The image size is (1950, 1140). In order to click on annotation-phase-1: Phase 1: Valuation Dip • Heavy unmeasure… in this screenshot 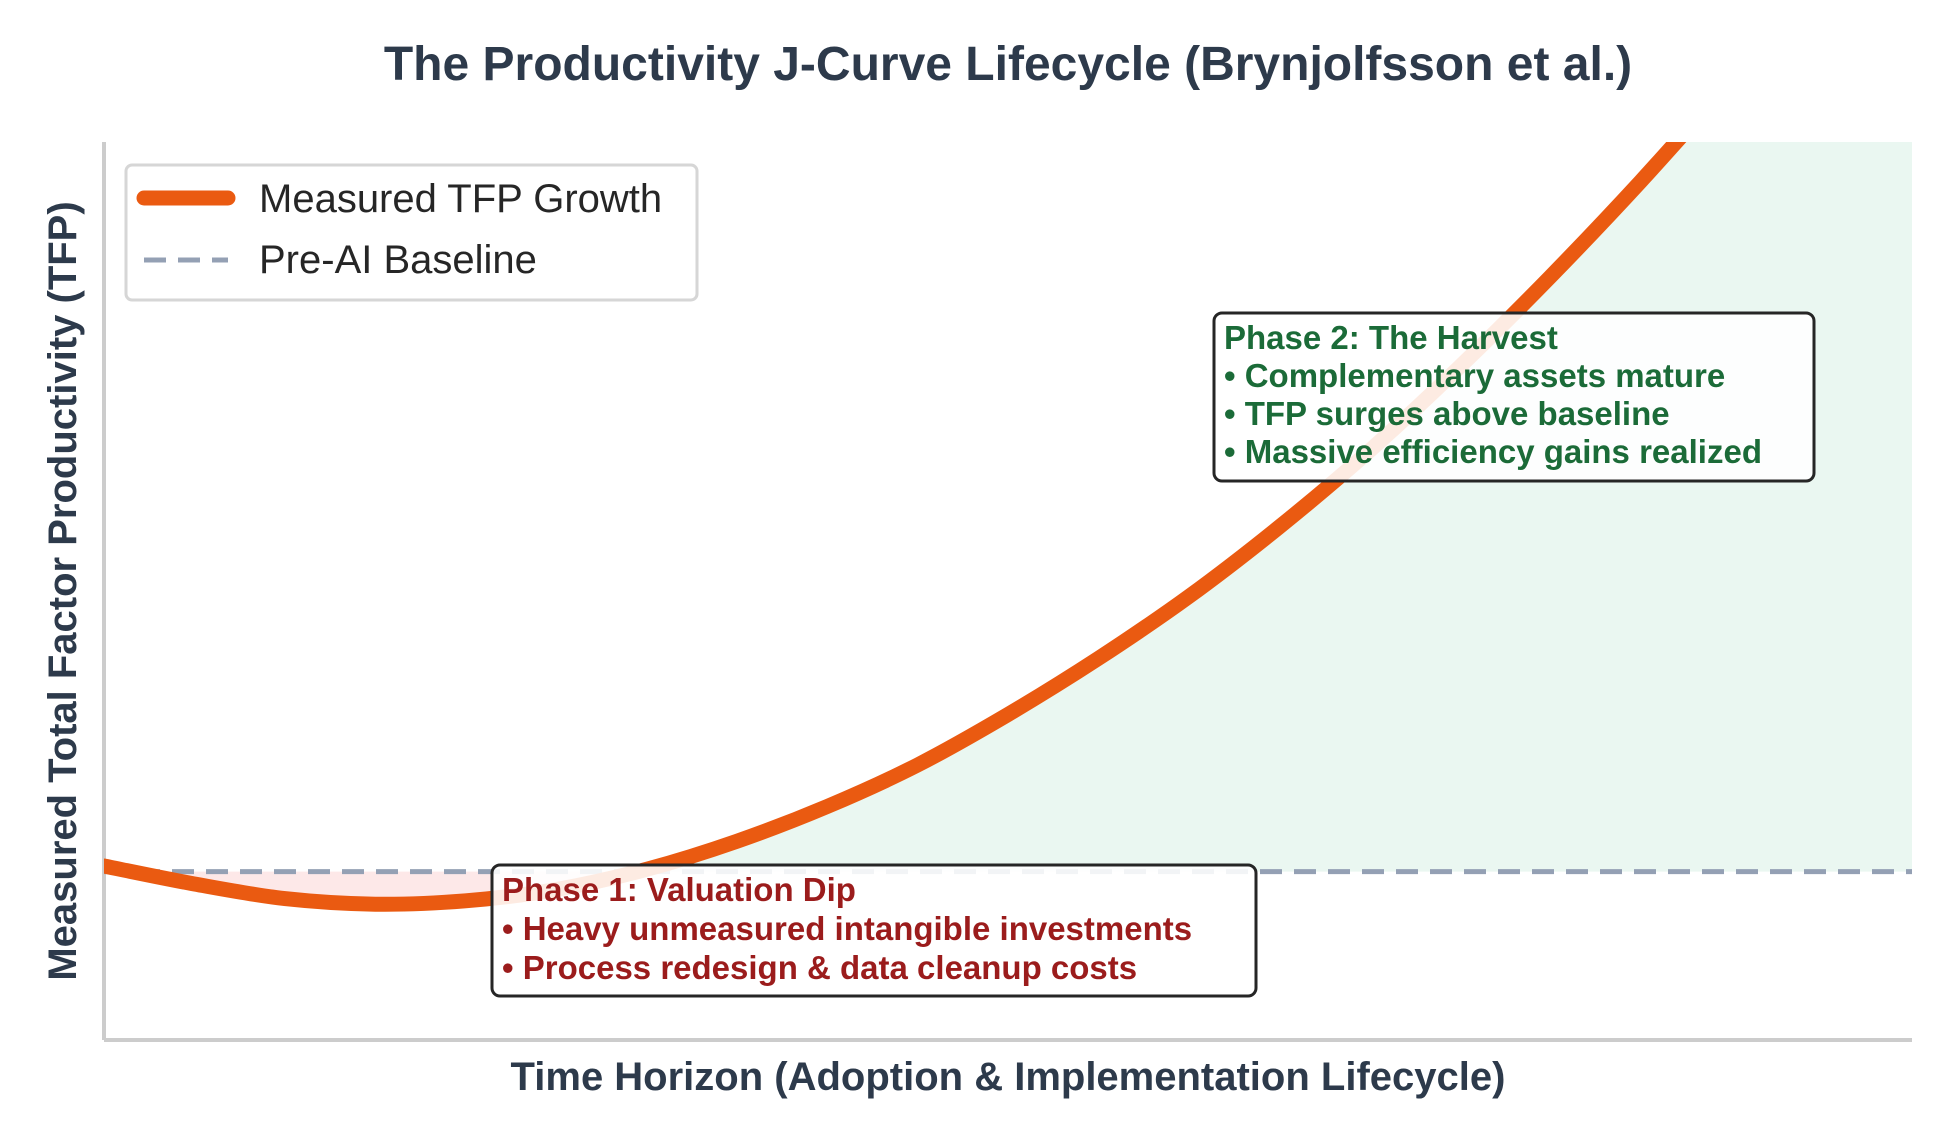, I will do `click(874, 930)`.